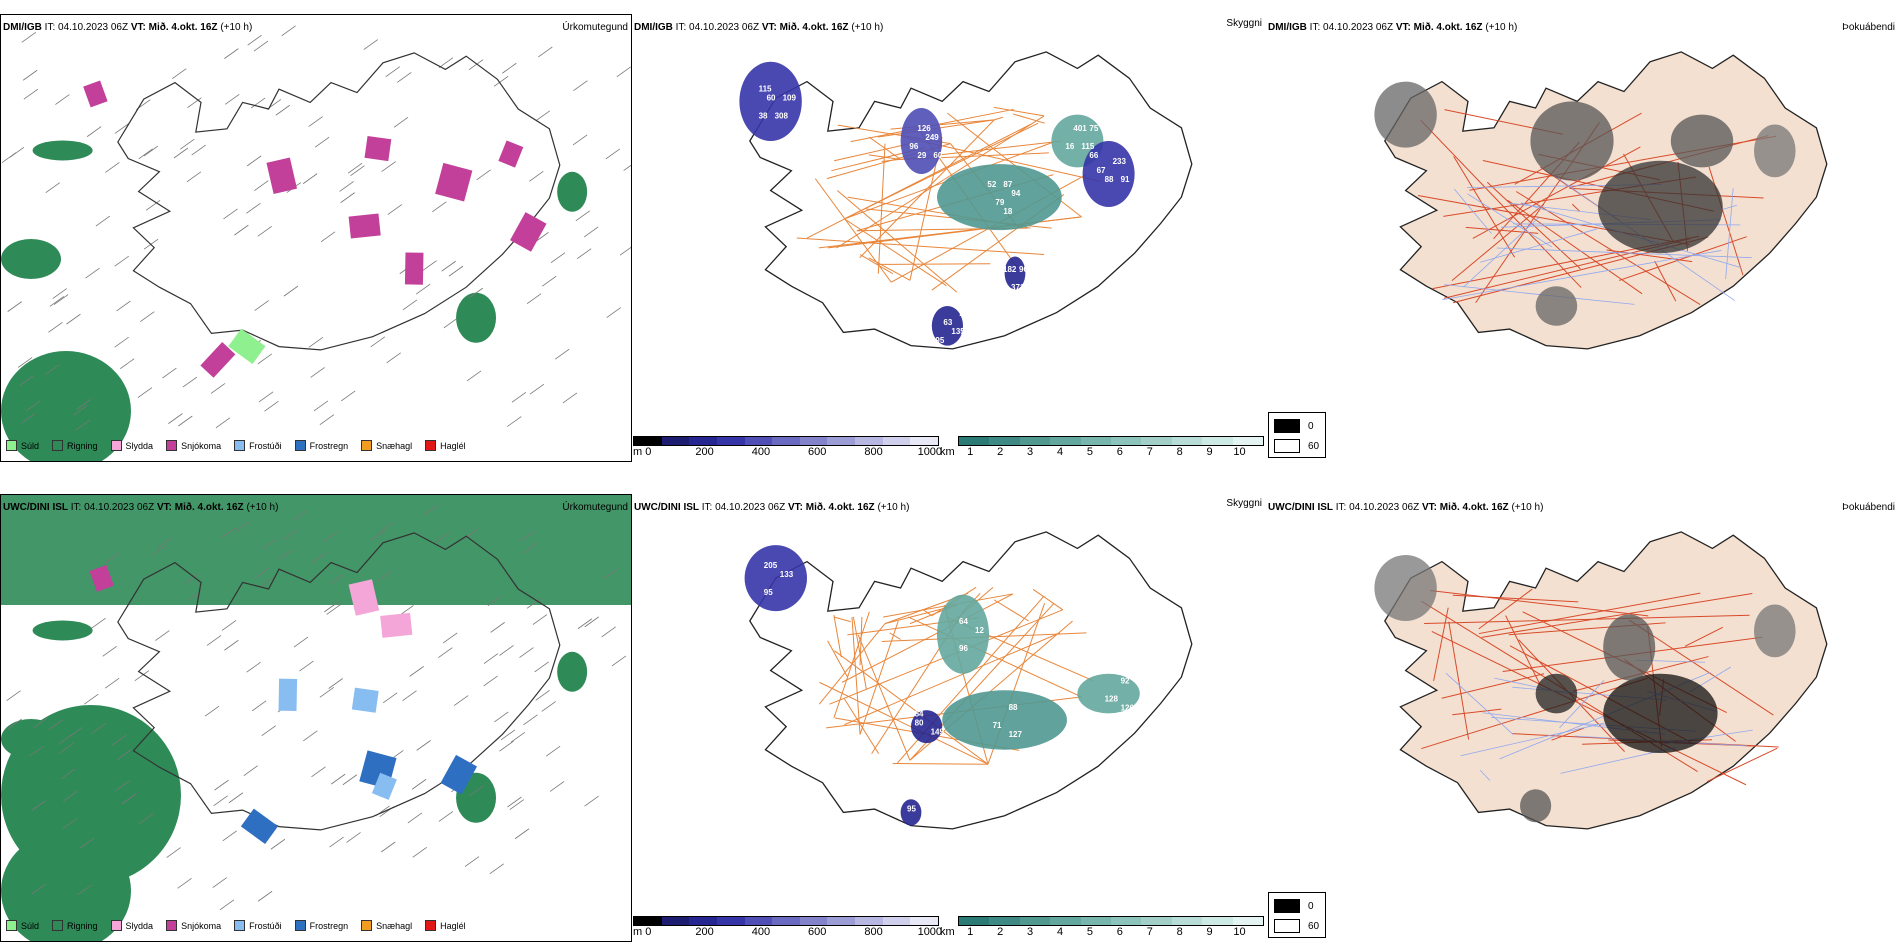 The width and height of the screenshot is (1900, 950). Describe the element at coordinates (930, 932) in the screenshot. I see `colorbar-tick-label: 1000` at that location.